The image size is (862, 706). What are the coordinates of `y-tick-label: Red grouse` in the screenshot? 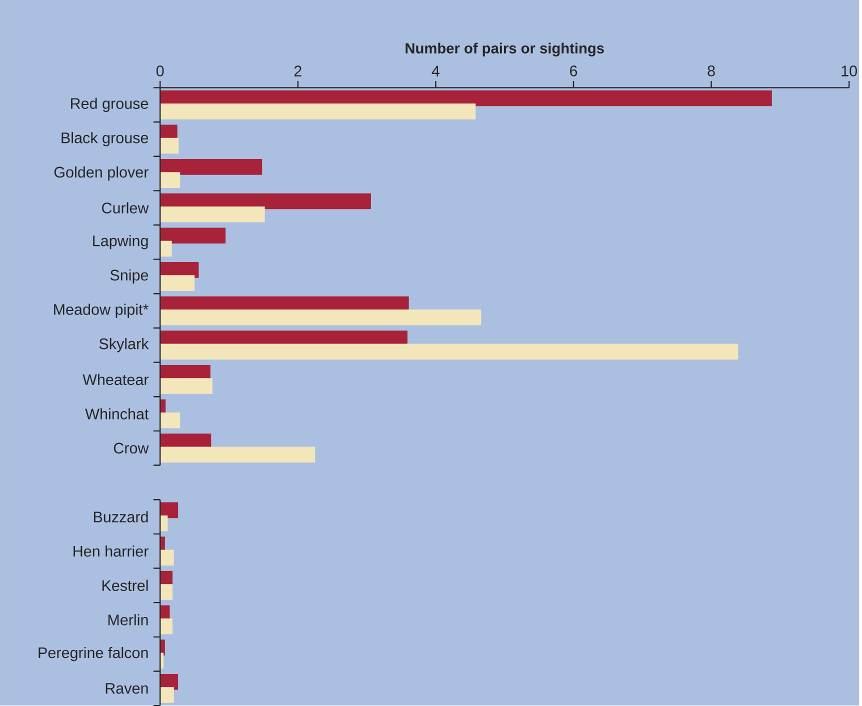 It's located at (109, 105).